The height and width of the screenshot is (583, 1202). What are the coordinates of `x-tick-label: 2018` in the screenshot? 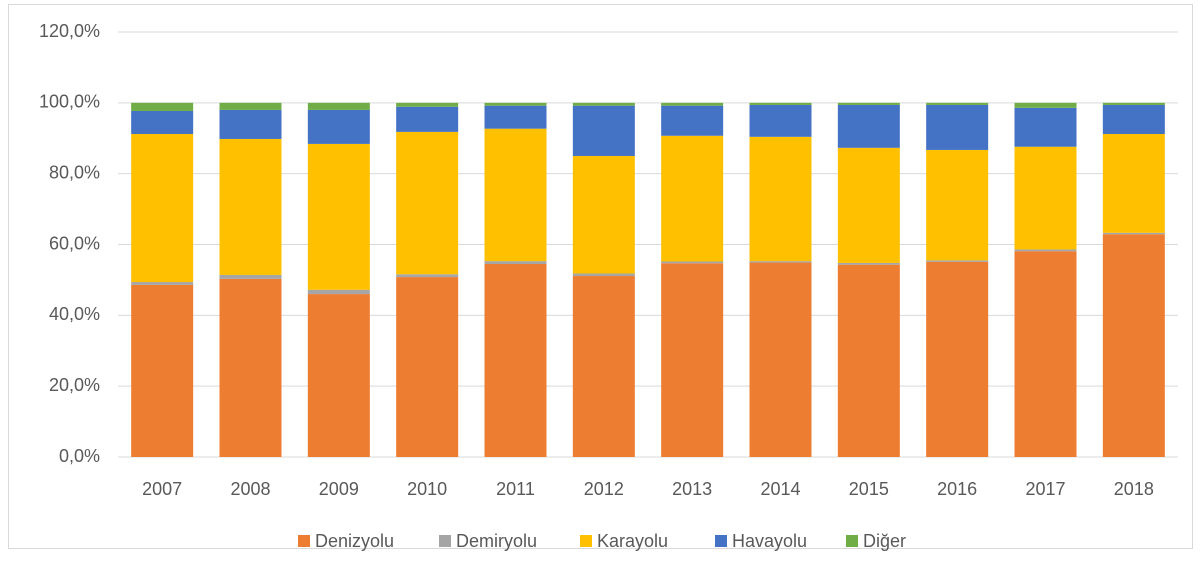 It's located at (1134, 489).